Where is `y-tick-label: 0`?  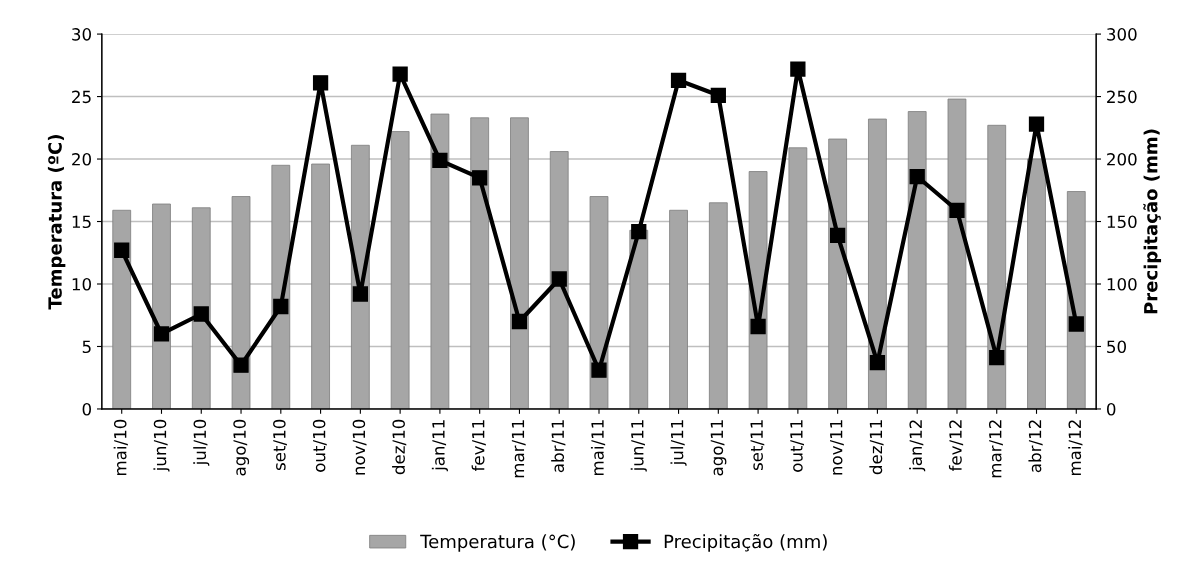
y-tick-label: 0 is located at coordinates (86, 409).